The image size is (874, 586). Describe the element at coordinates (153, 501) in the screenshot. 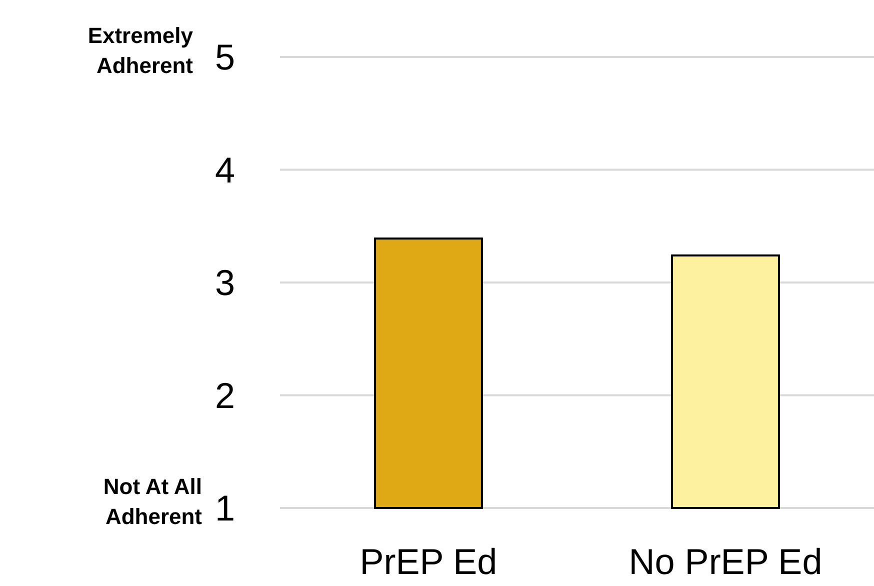

I see `text: Not At All Adherent` at that location.